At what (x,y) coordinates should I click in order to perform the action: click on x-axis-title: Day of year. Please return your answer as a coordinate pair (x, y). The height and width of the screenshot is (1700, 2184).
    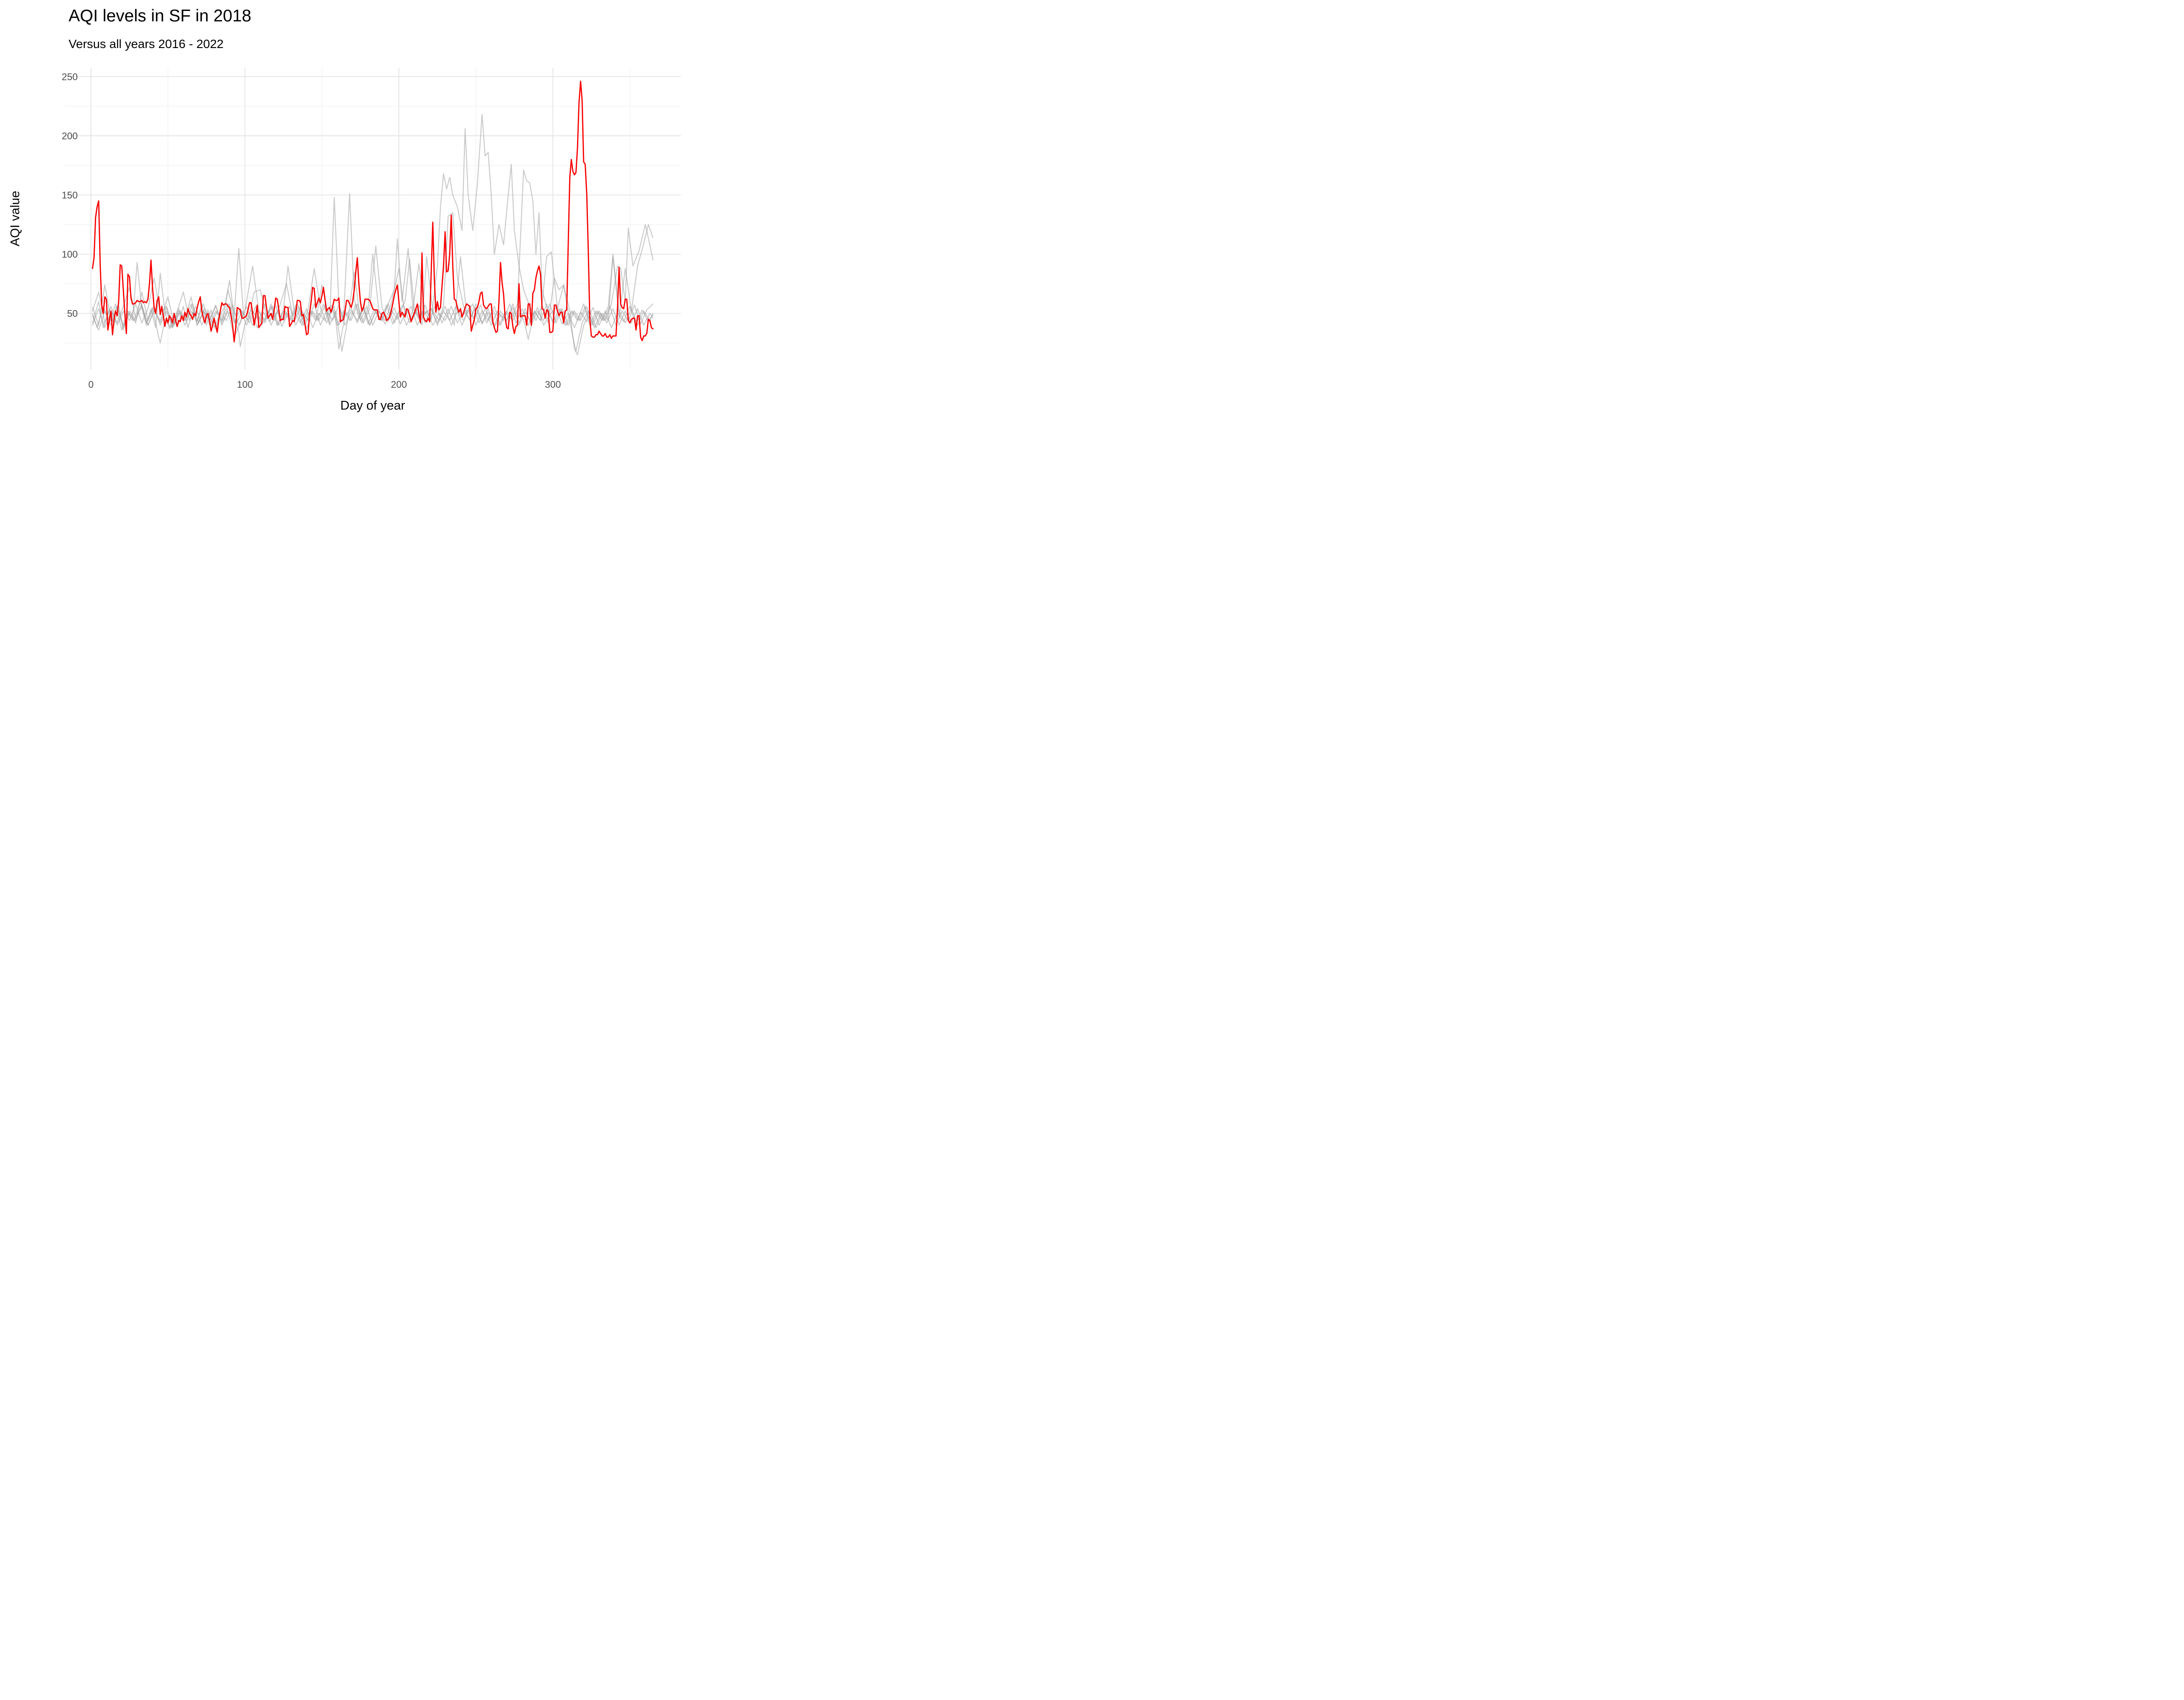
    Looking at the image, I should click on (372, 406).